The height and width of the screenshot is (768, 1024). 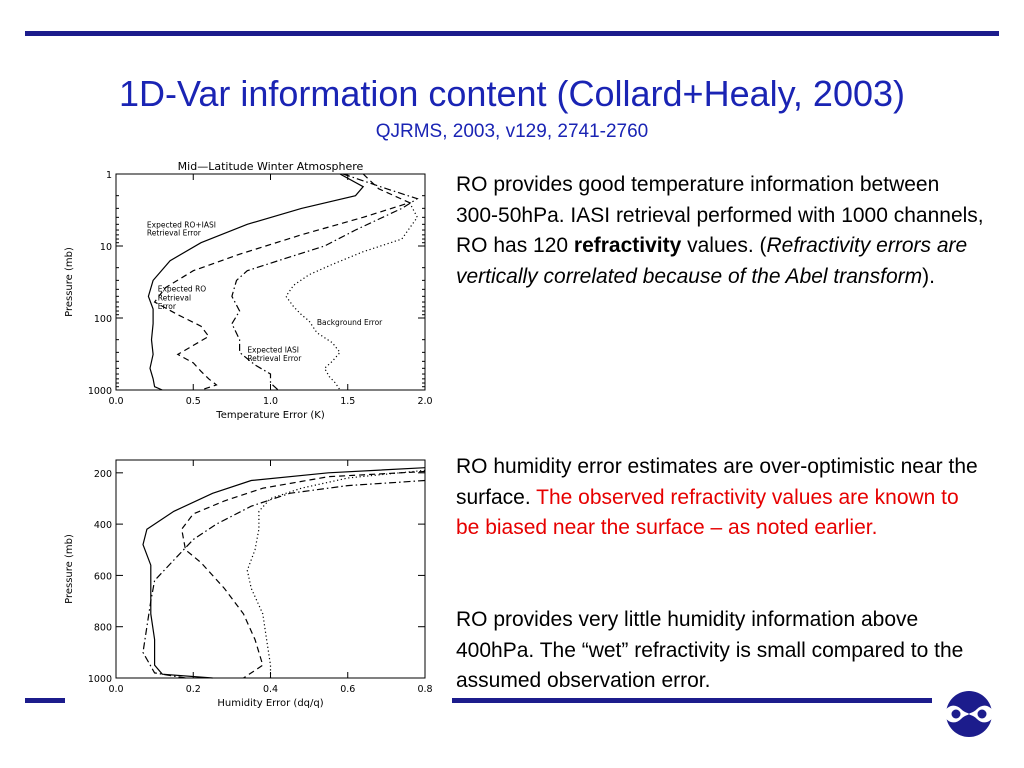 What do you see at coordinates (982, 714) in the screenshot?
I see `logo-dot-right` at bounding box center [982, 714].